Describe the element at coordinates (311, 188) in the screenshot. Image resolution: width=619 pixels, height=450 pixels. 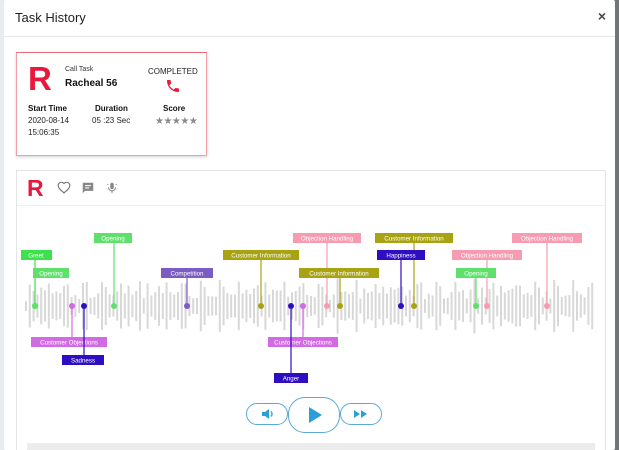
I see `panel-toolbar: R` at that location.